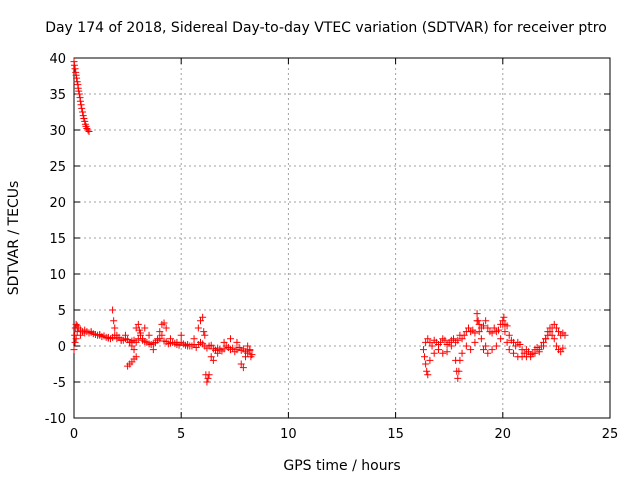  I want to click on y-tick-label: 25, so click(57, 167).